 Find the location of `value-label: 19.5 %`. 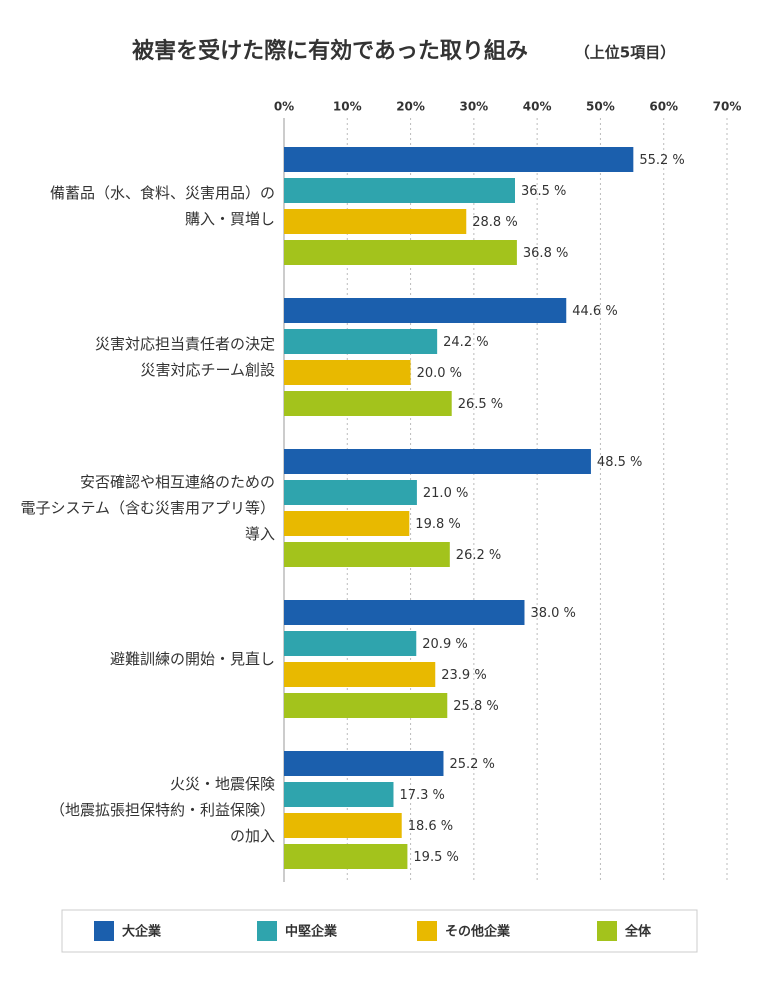

value-label: 19.5 % is located at coordinates (435, 857).